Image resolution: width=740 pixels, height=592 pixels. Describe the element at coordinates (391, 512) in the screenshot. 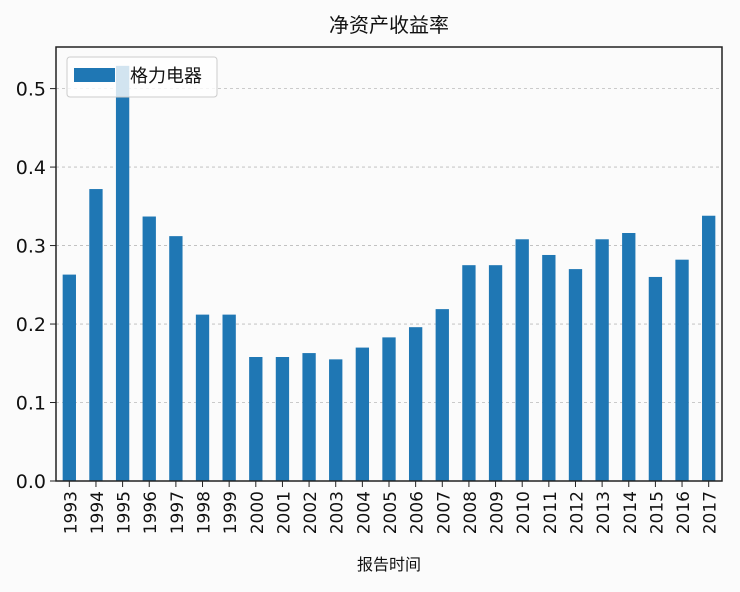

I see `x-tick-label: 2005` at that location.